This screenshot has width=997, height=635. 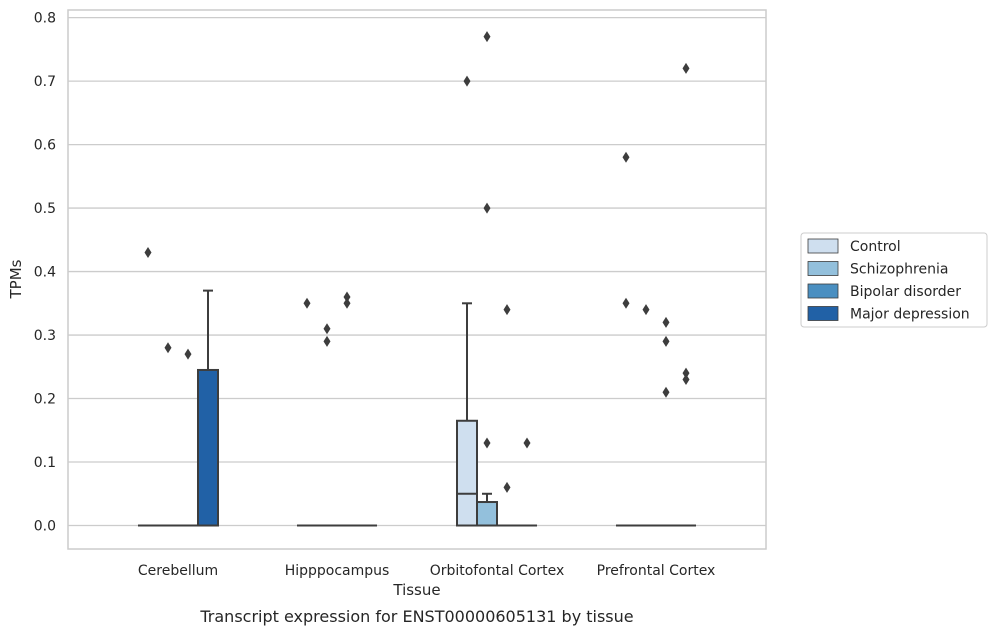 I want to click on legend-label: Schizophrenia, so click(x=899, y=270).